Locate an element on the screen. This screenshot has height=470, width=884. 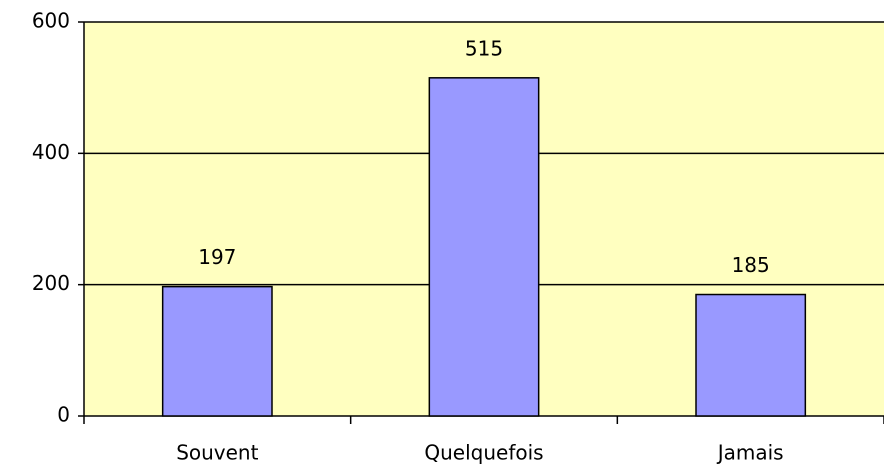
x-tick-label: Quelquefois is located at coordinates (483, 453).